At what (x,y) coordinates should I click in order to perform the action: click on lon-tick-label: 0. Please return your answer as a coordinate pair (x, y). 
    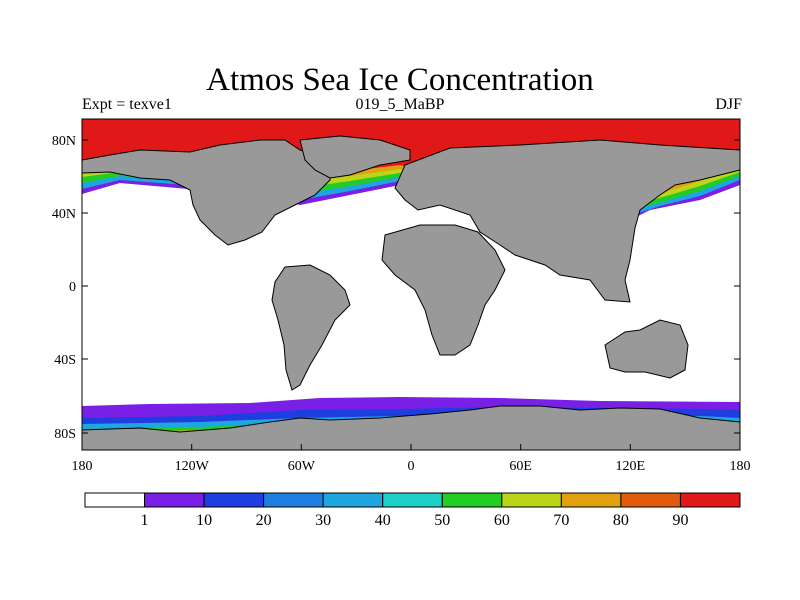
    Looking at the image, I should click on (411, 466).